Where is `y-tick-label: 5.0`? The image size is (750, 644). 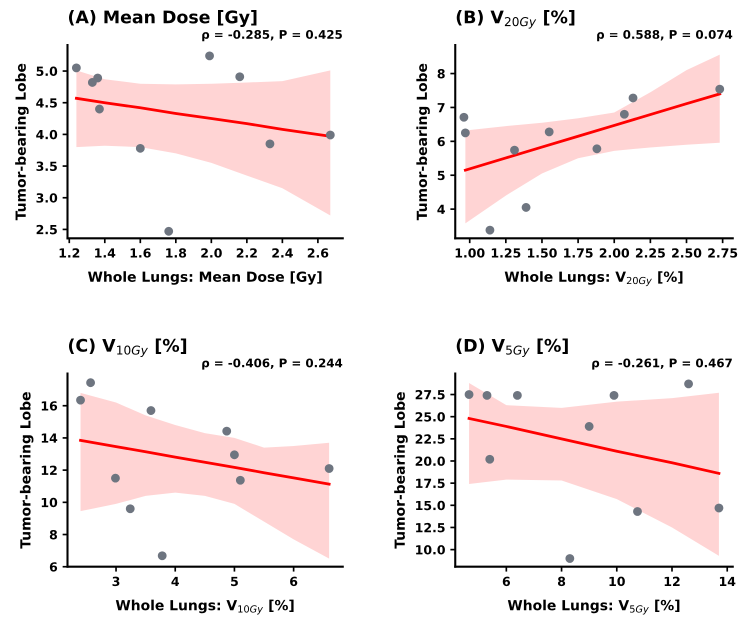
y-tick-label: 5.0 is located at coordinates (47, 71).